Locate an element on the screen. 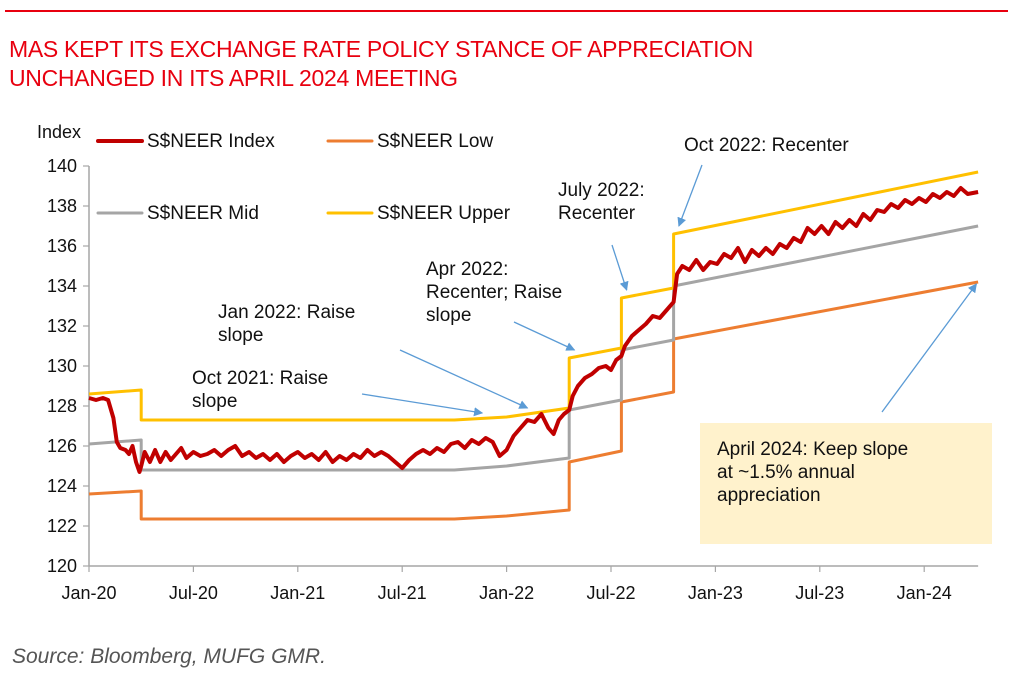 This screenshot has width=1022, height=692. annotation-text: Oct 2021: Raise is located at coordinates (260, 378).